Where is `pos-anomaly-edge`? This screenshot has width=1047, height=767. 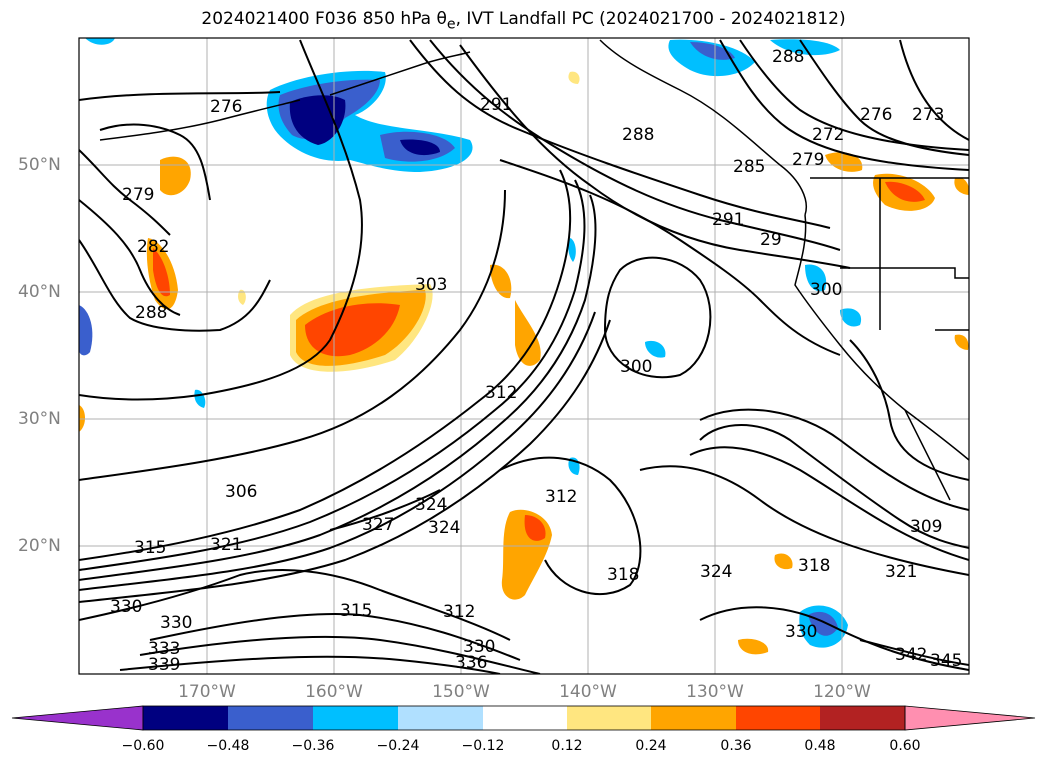
pos-anomaly-edge is located at coordinates (961, 186).